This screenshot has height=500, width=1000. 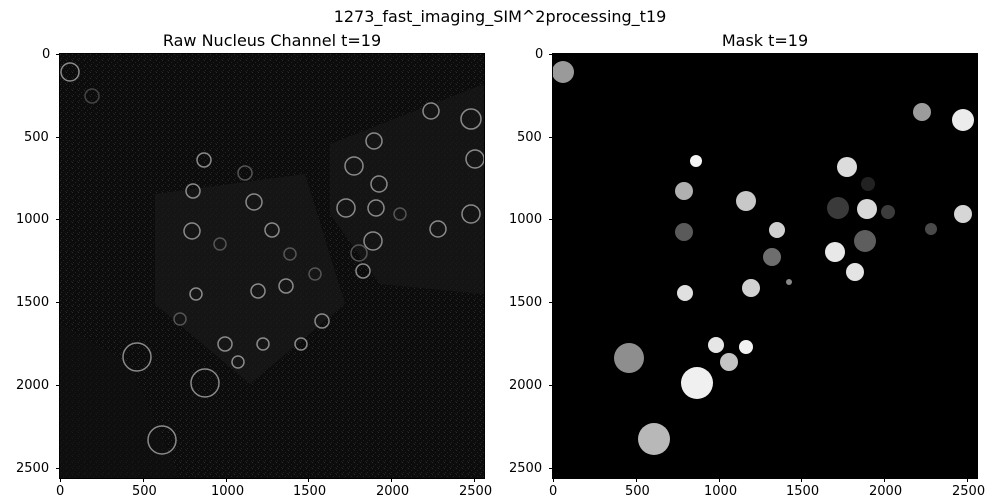 What do you see at coordinates (539, 54) in the screenshot?
I see `mask-y-tick-0: 0` at bounding box center [539, 54].